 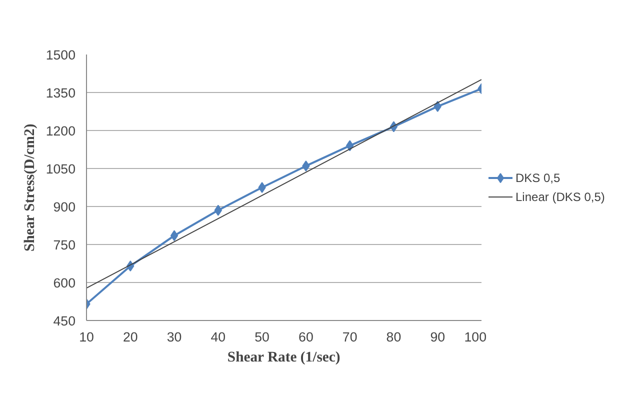 I want to click on x-tick-label: 50, so click(x=262, y=337).